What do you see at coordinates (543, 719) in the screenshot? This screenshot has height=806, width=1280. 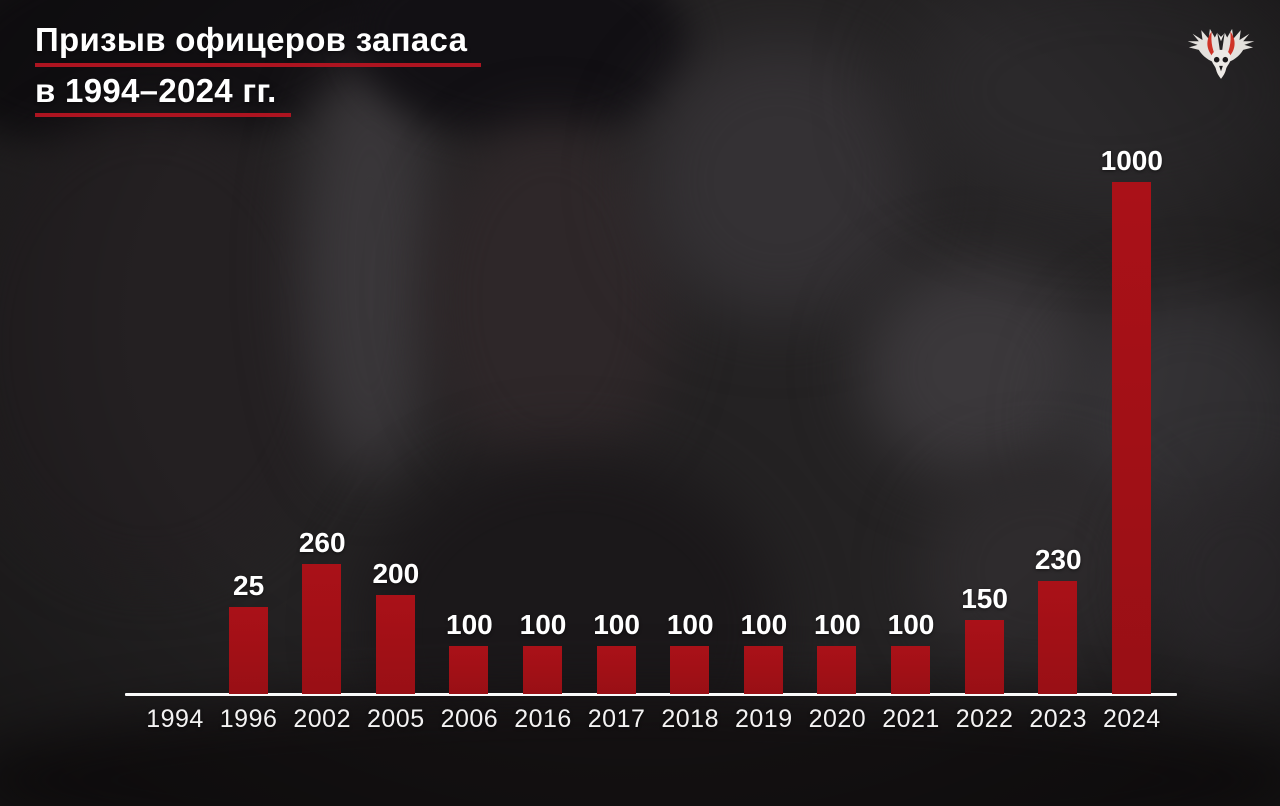 I see `x-tick-label: 2016` at bounding box center [543, 719].